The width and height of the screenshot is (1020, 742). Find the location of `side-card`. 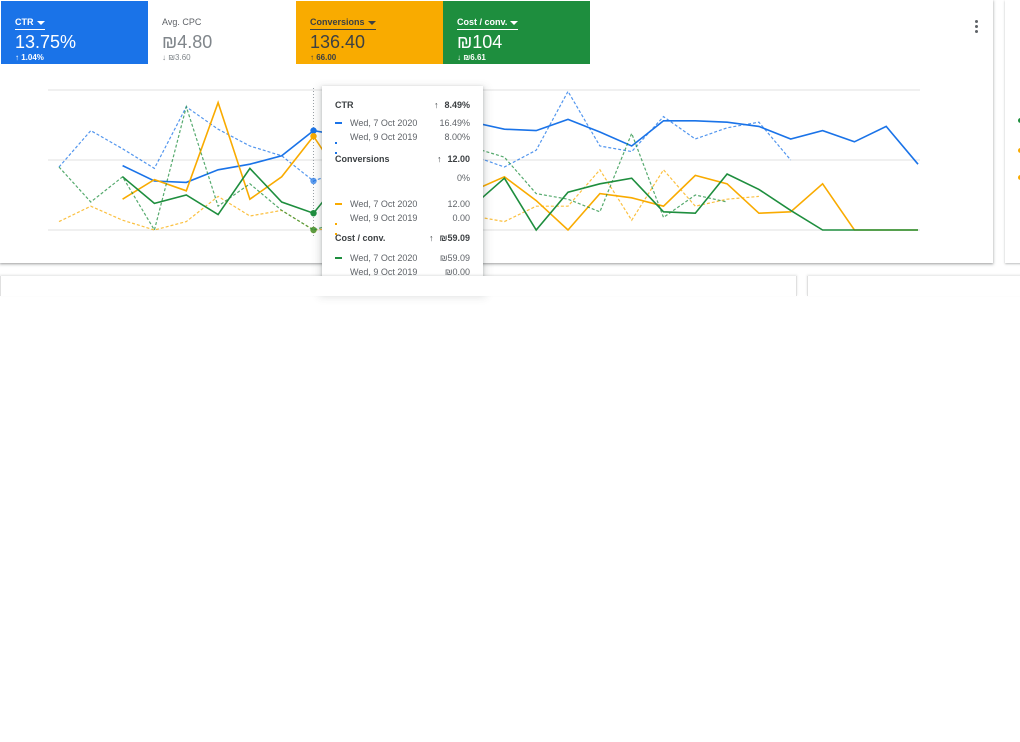

side-card is located at coordinates (1012, 131).